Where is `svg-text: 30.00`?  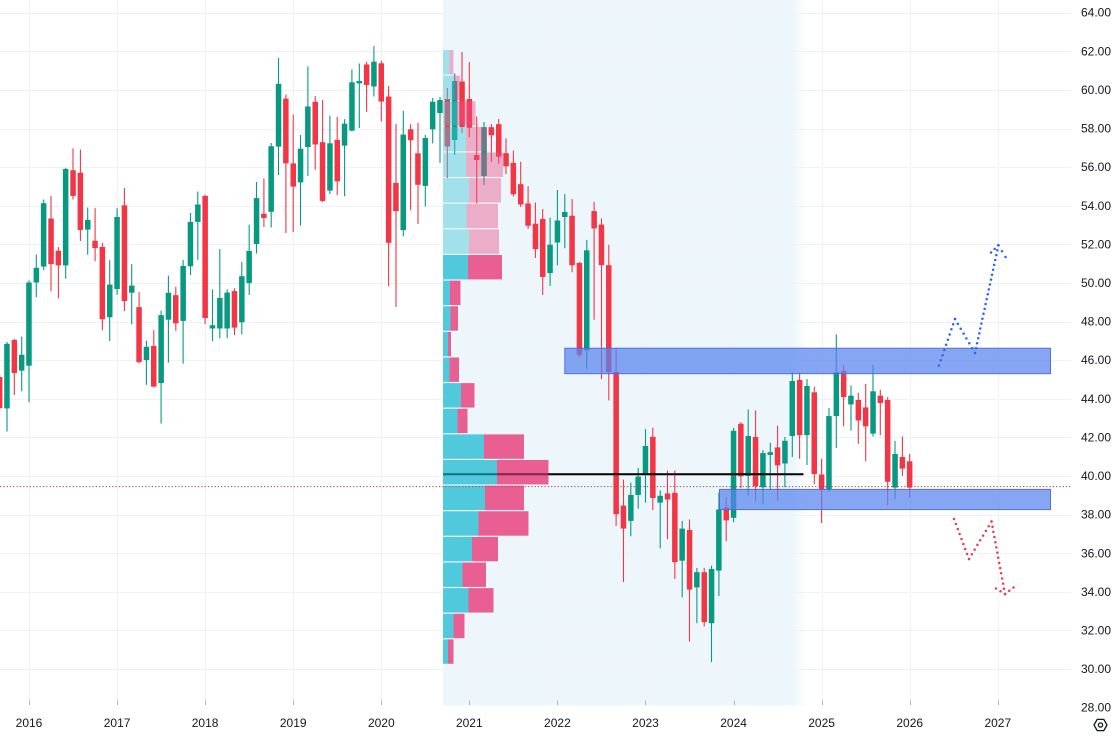 svg-text: 30.00 is located at coordinates (1096, 669).